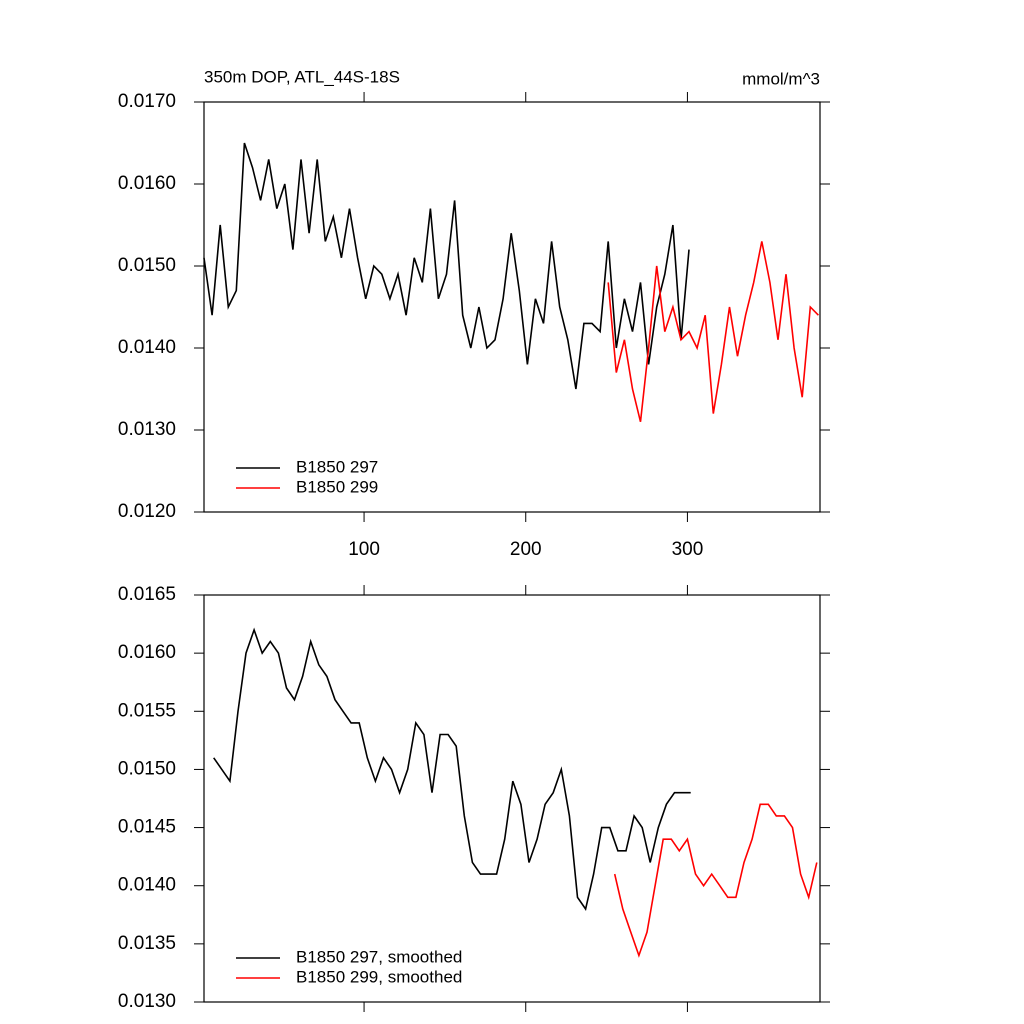 Image resolution: width=1024 pixels, height=1024 pixels. What do you see at coordinates (147, 827) in the screenshot?
I see `y-tick-label: 0.0145` at bounding box center [147, 827].